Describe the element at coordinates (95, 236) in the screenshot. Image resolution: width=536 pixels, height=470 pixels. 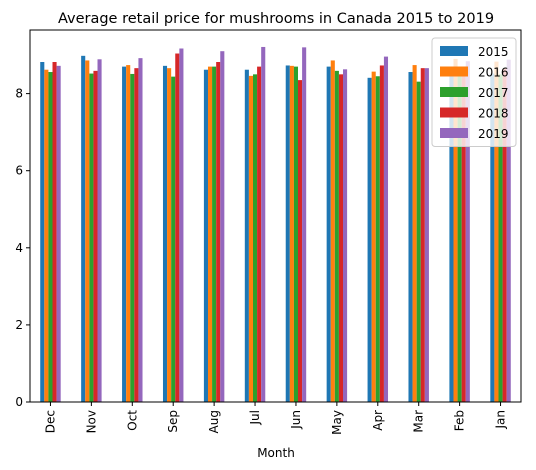
I see `bar-2018-Nov` at that location.